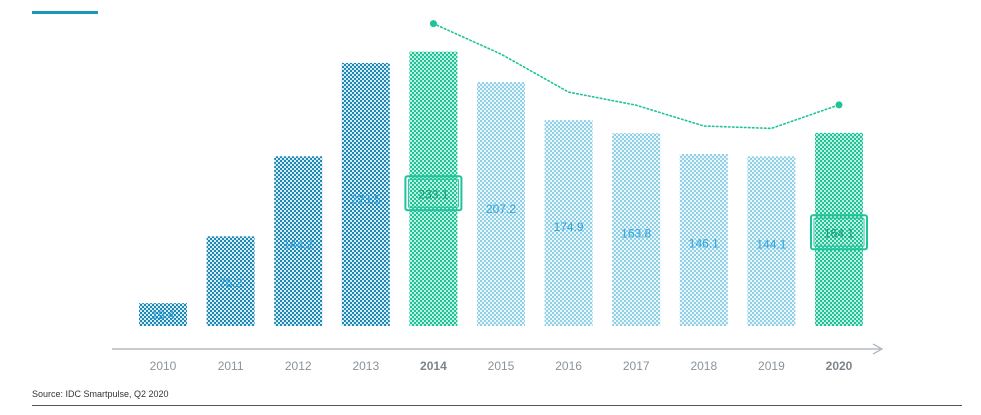 The height and width of the screenshot is (415, 981). I want to click on category-label-2011: 2011, so click(231, 366).